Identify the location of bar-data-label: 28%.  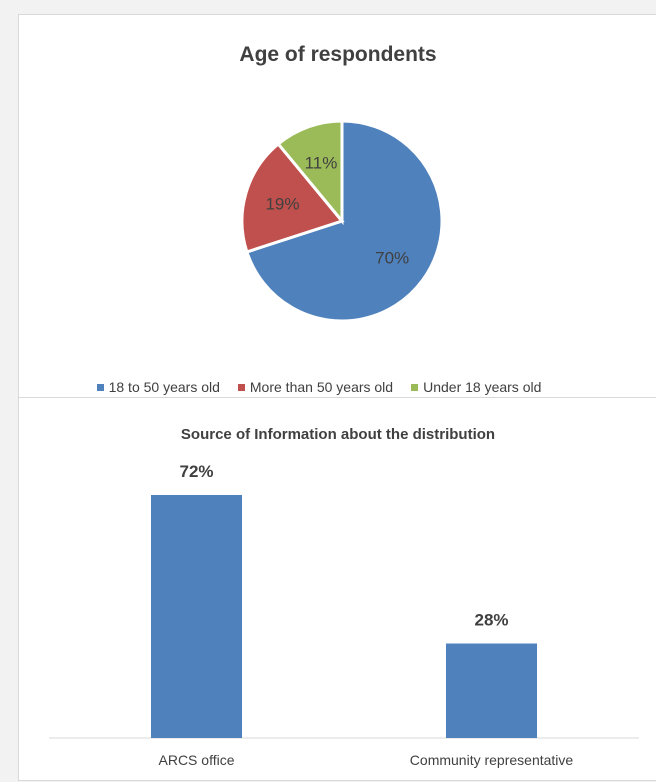
(491, 620).